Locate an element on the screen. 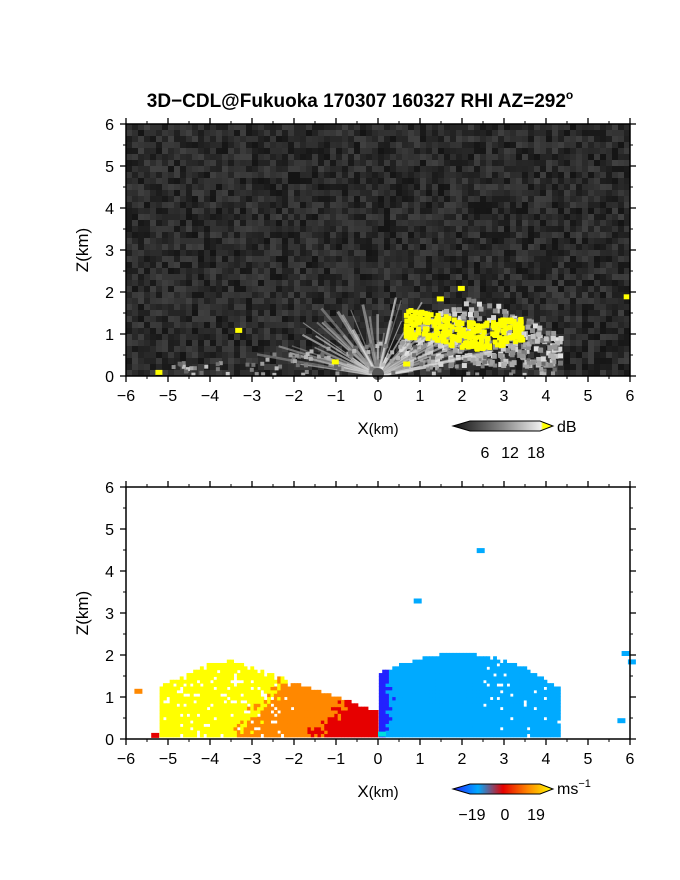  snr-colorbar-tick: 12 is located at coordinates (510, 453).